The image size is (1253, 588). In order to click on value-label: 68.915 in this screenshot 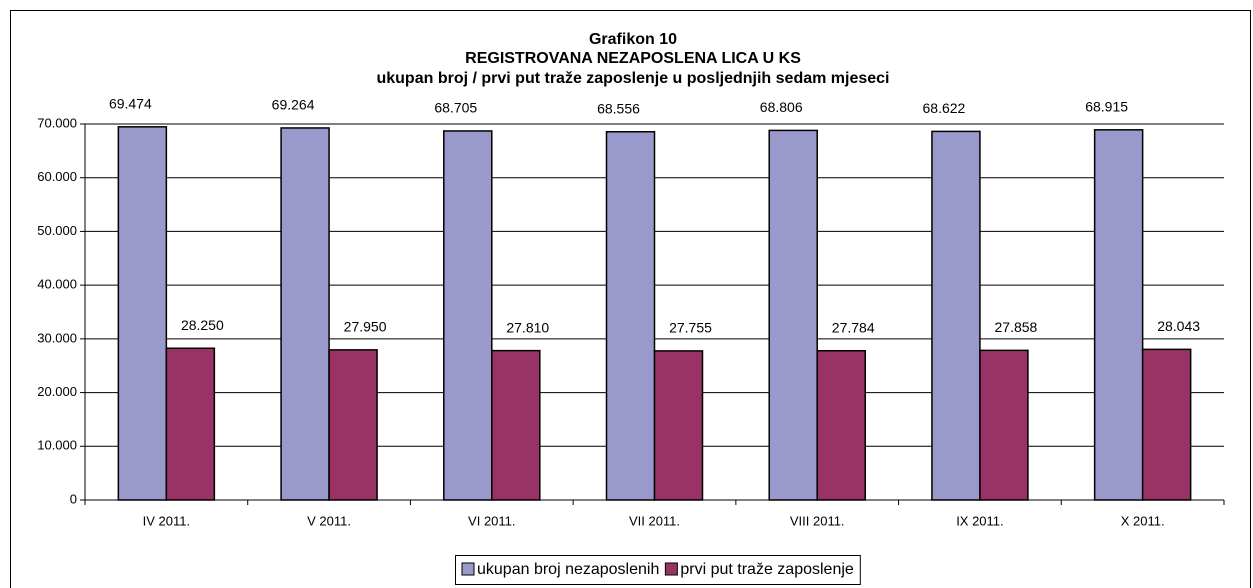, I will do `click(1106, 107)`.